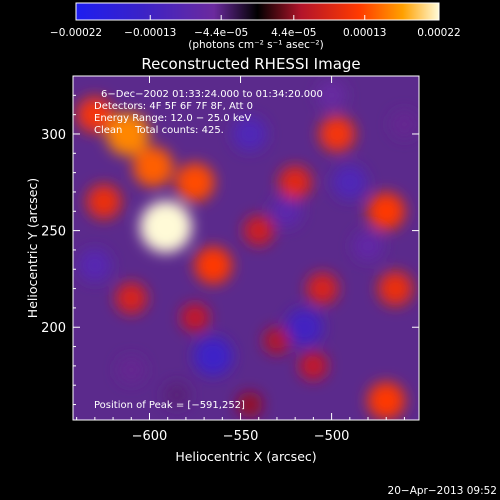  I want to click on annotation-energy: Energy Range: 12.0 − 25.0 keV, so click(172, 118).